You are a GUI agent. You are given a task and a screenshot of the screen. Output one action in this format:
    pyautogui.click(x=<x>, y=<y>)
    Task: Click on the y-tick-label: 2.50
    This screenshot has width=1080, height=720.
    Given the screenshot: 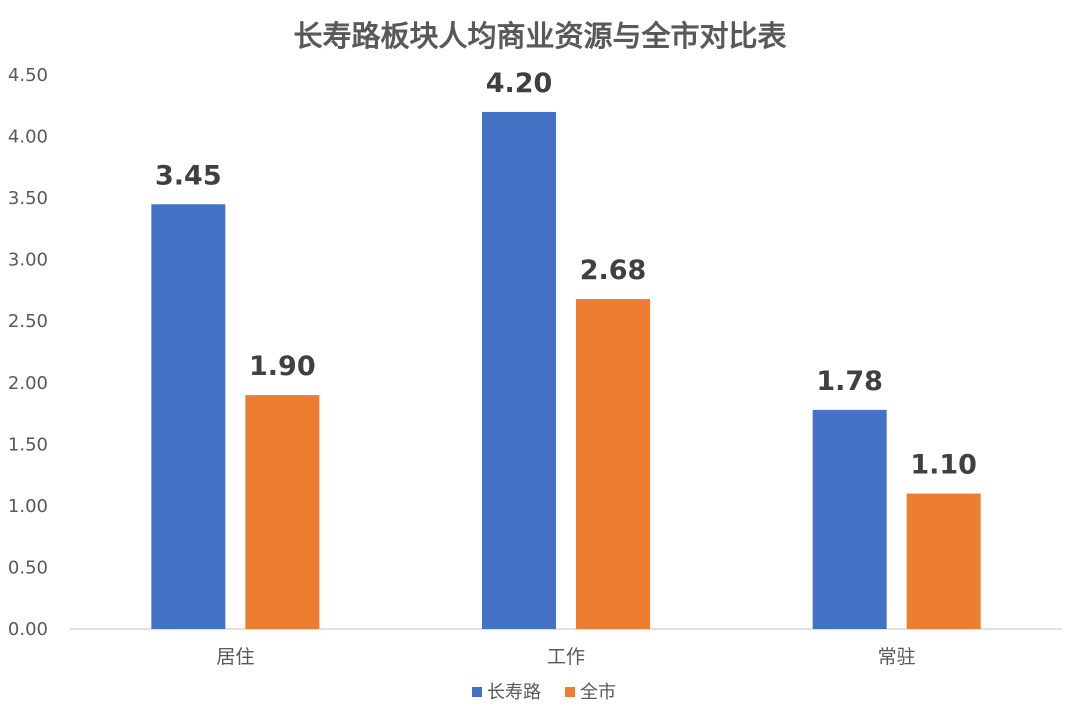 What is the action you would take?
    pyautogui.click(x=28, y=321)
    